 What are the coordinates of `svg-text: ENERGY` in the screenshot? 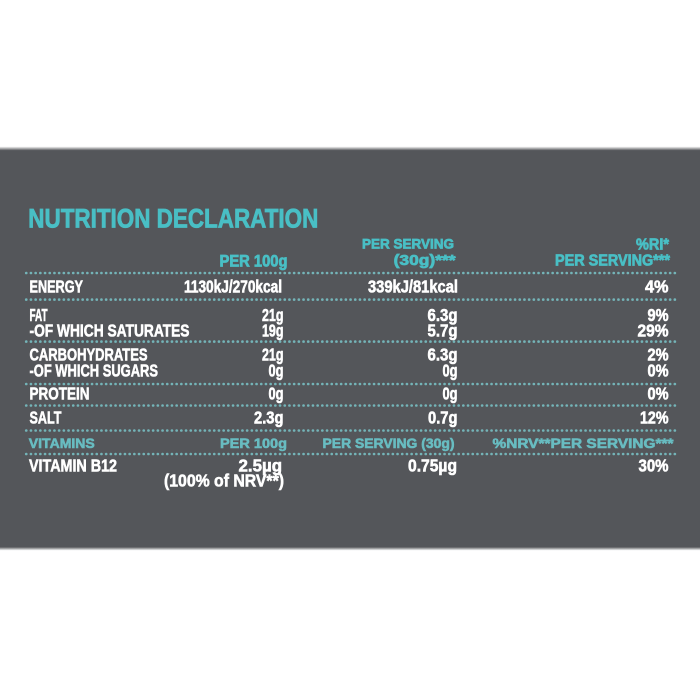 It's located at (57, 287).